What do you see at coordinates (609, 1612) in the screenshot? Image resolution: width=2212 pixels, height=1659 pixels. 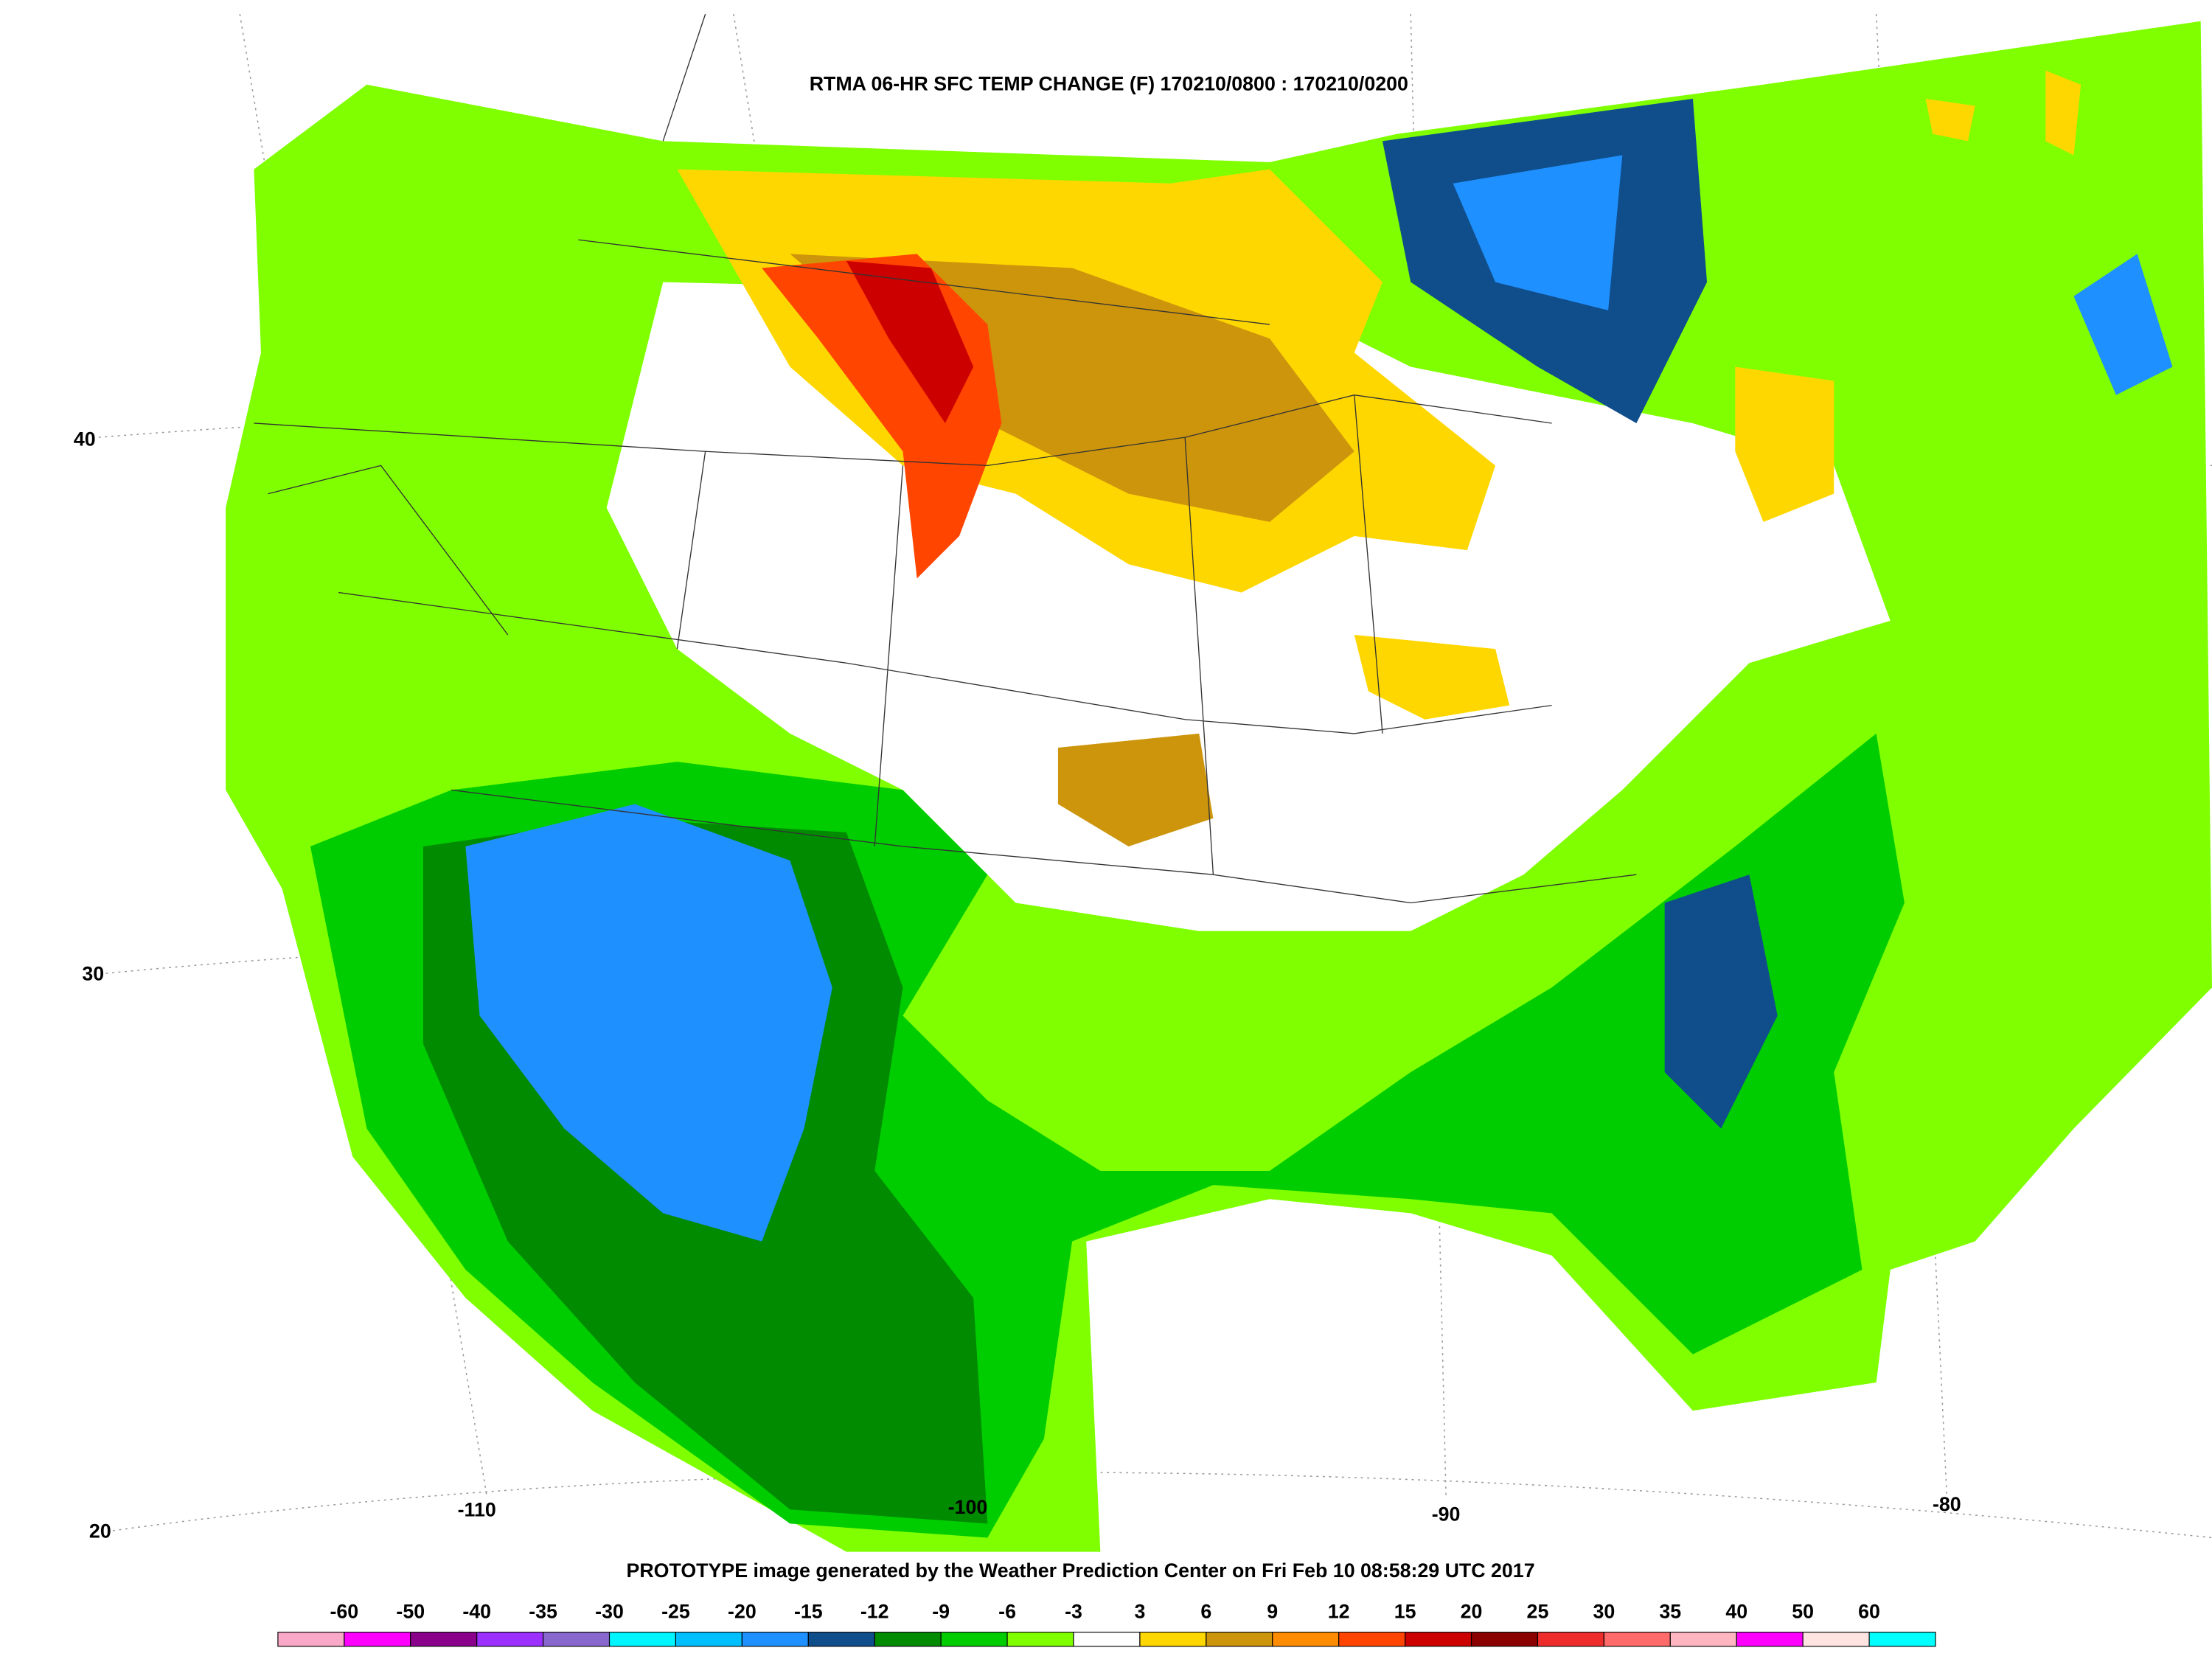 I see `legend-label: -30` at bounding box center [609, 1612].